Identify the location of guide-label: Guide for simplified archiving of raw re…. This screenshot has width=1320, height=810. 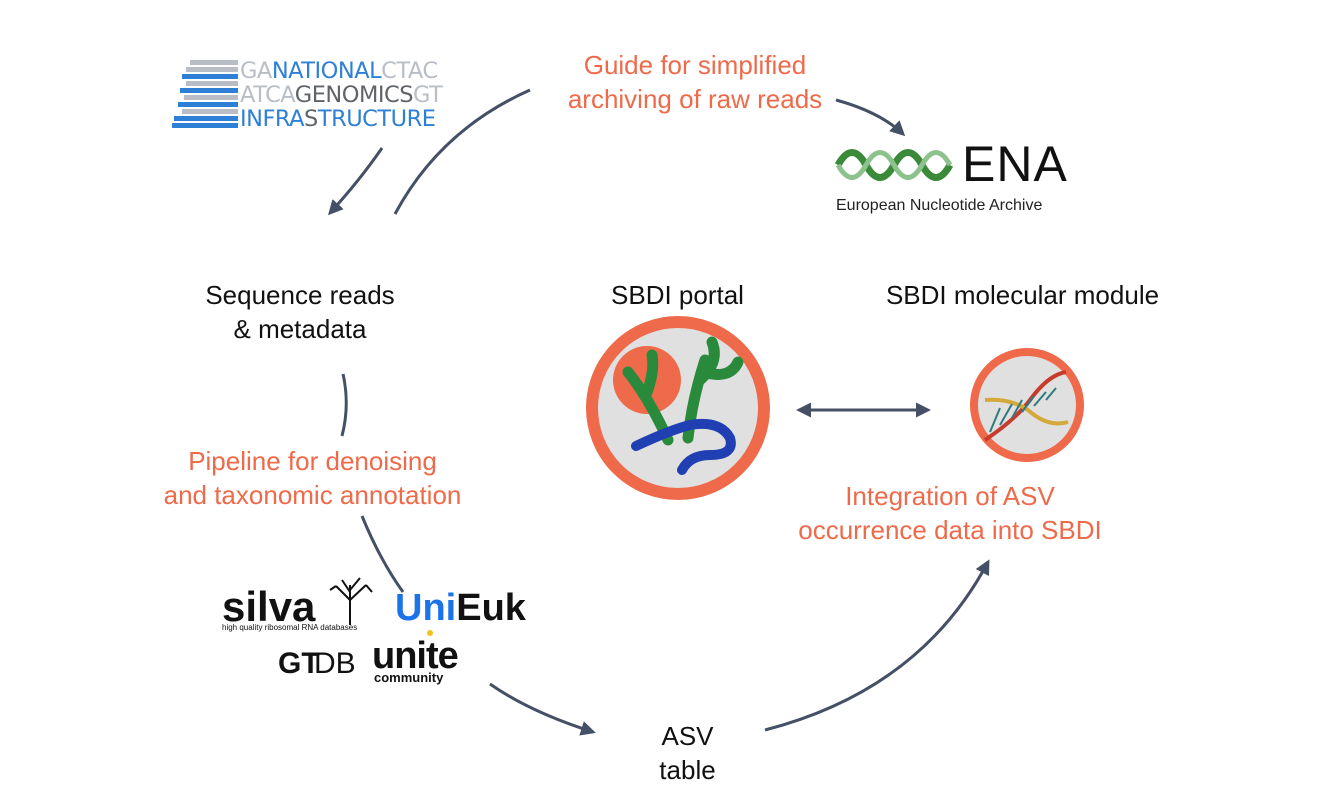
(695, 82).